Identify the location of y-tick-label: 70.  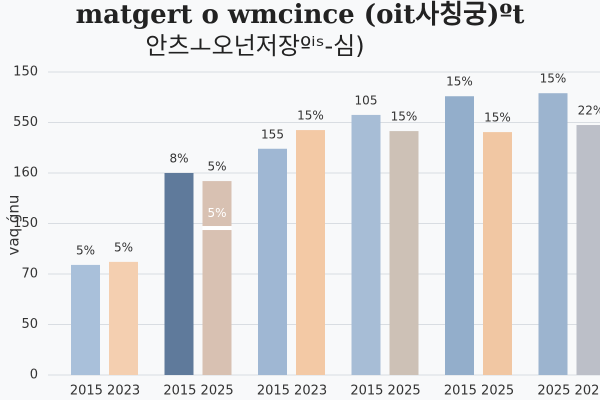
(29, 274).